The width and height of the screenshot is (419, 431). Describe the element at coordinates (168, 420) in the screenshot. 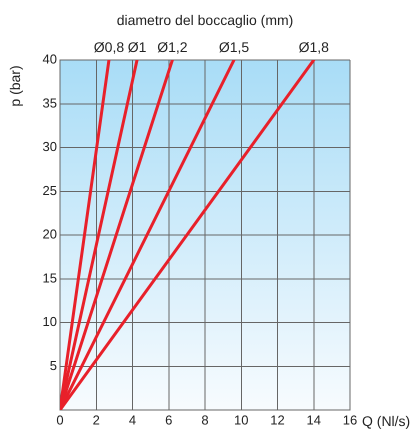

I see `x-tick-label: 6` at that location.